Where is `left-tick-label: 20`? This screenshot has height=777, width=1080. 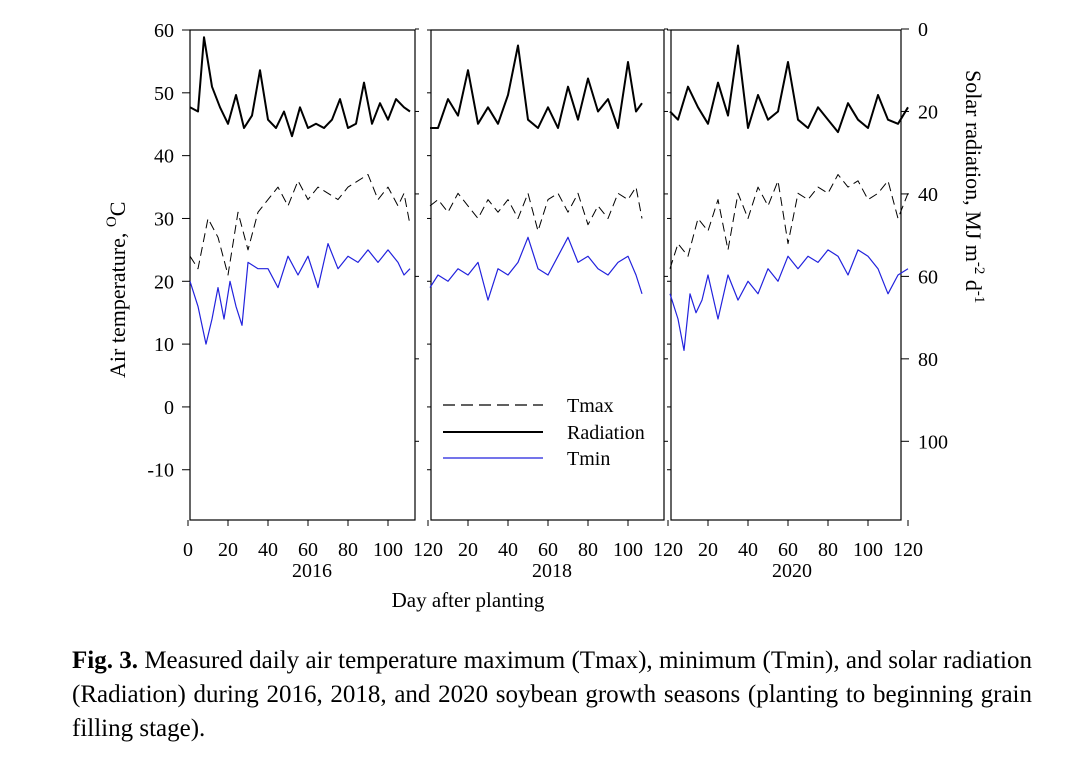 left-tick-label: 20 is located at coordinates (164, 282).